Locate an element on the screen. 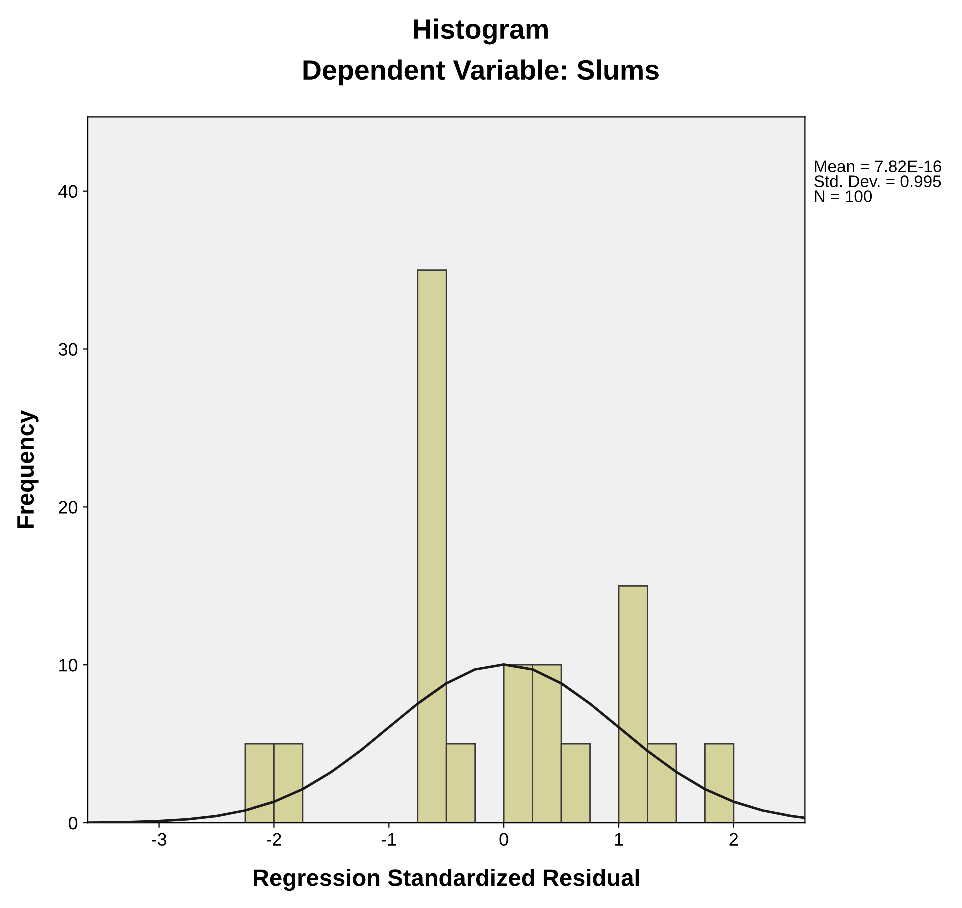  y-tick-label: 20 is located at coordinates (68, 507).